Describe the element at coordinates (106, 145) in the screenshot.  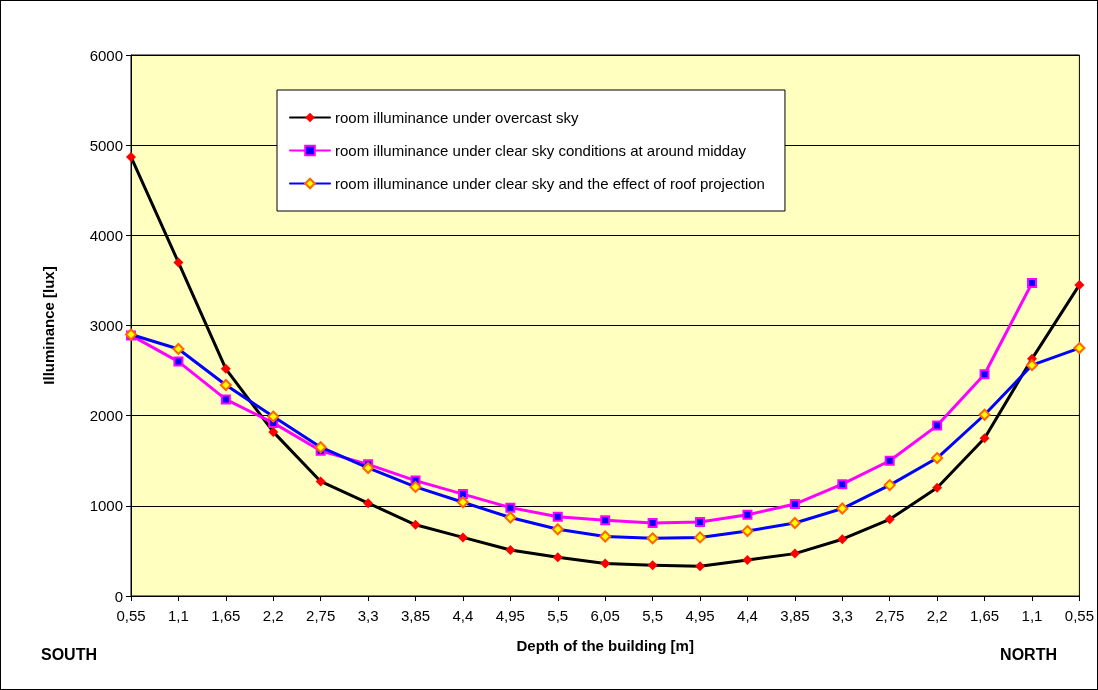
I see `y-tick-label: 5000` at that location.